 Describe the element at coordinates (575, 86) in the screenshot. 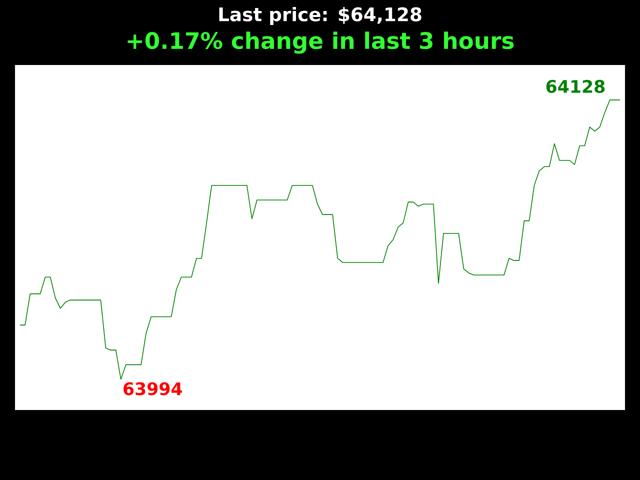

I see `data-label: 64128` at that location.